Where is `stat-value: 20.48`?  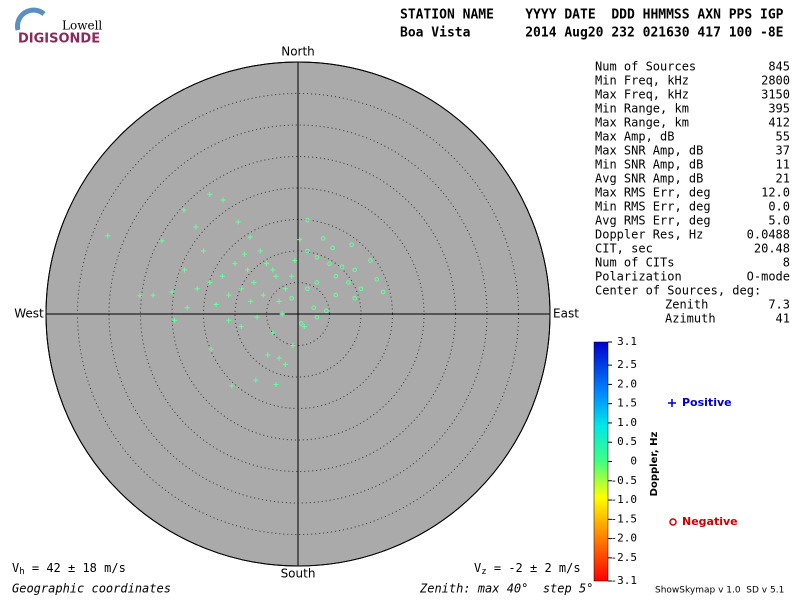 stat-value: 20.48 is located at coordinates (772, 249).